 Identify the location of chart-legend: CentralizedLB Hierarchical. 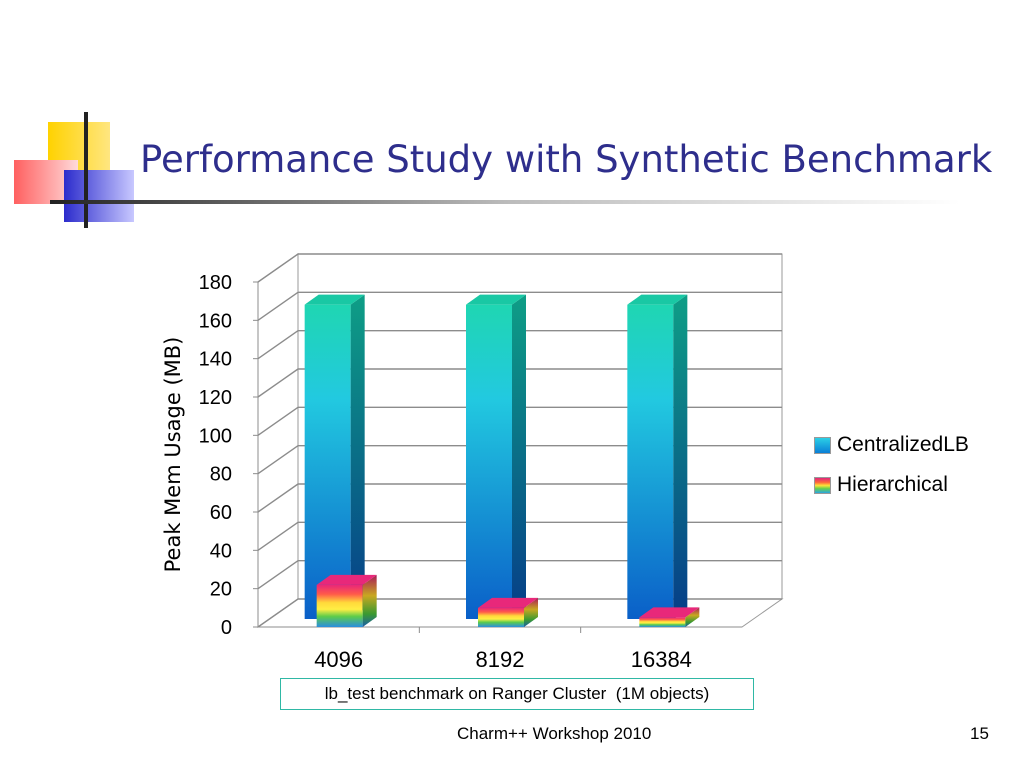
(891, 465).